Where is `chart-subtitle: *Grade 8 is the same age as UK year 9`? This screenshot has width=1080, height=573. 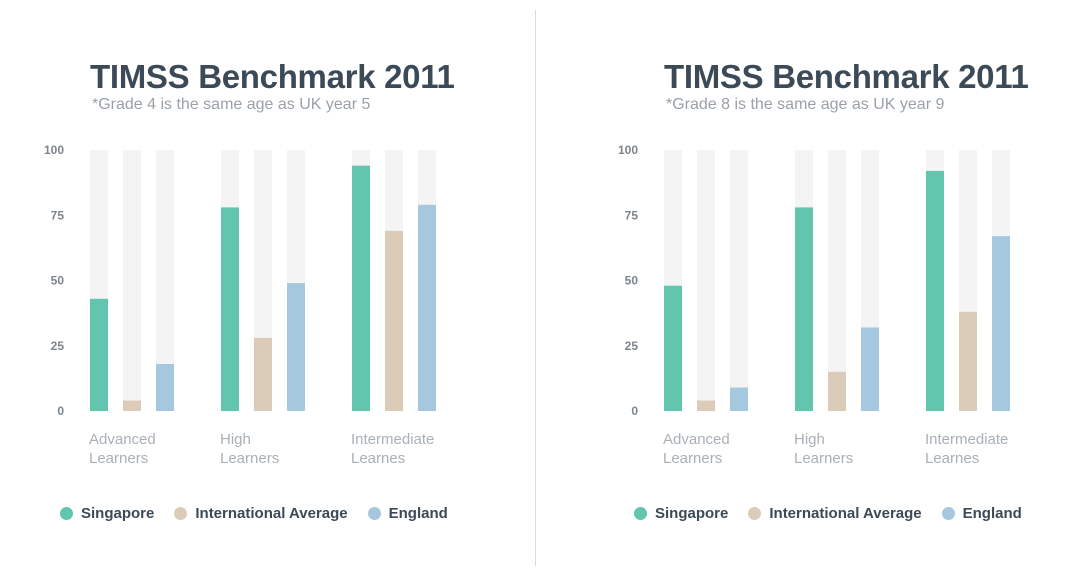 chart-subtitle: *Grade 8 is the same age as UK year 9 is located at coordinates (805, 104).